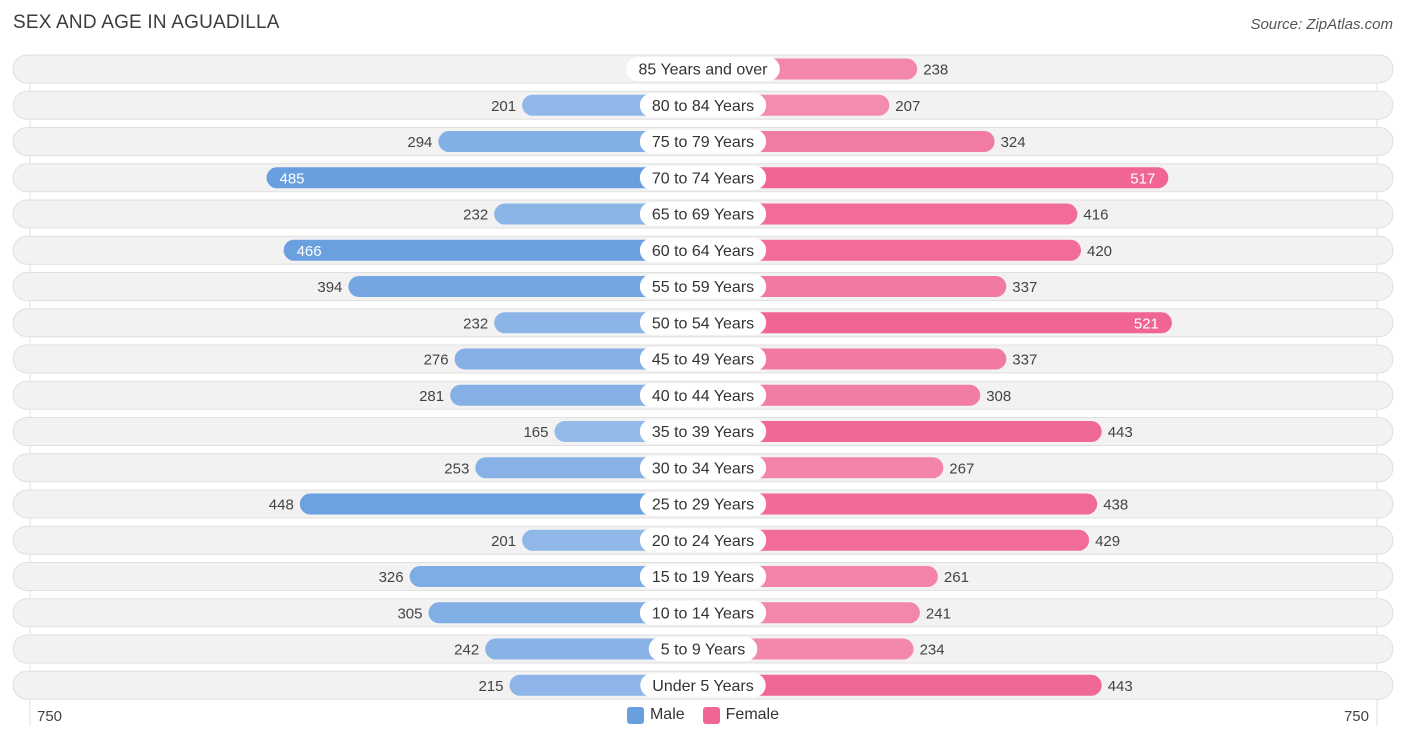 The image size is (1406, 741). Describe the element at coordinates (409, 613) in the screenshot. I see `value-label-male: 305` at that location.